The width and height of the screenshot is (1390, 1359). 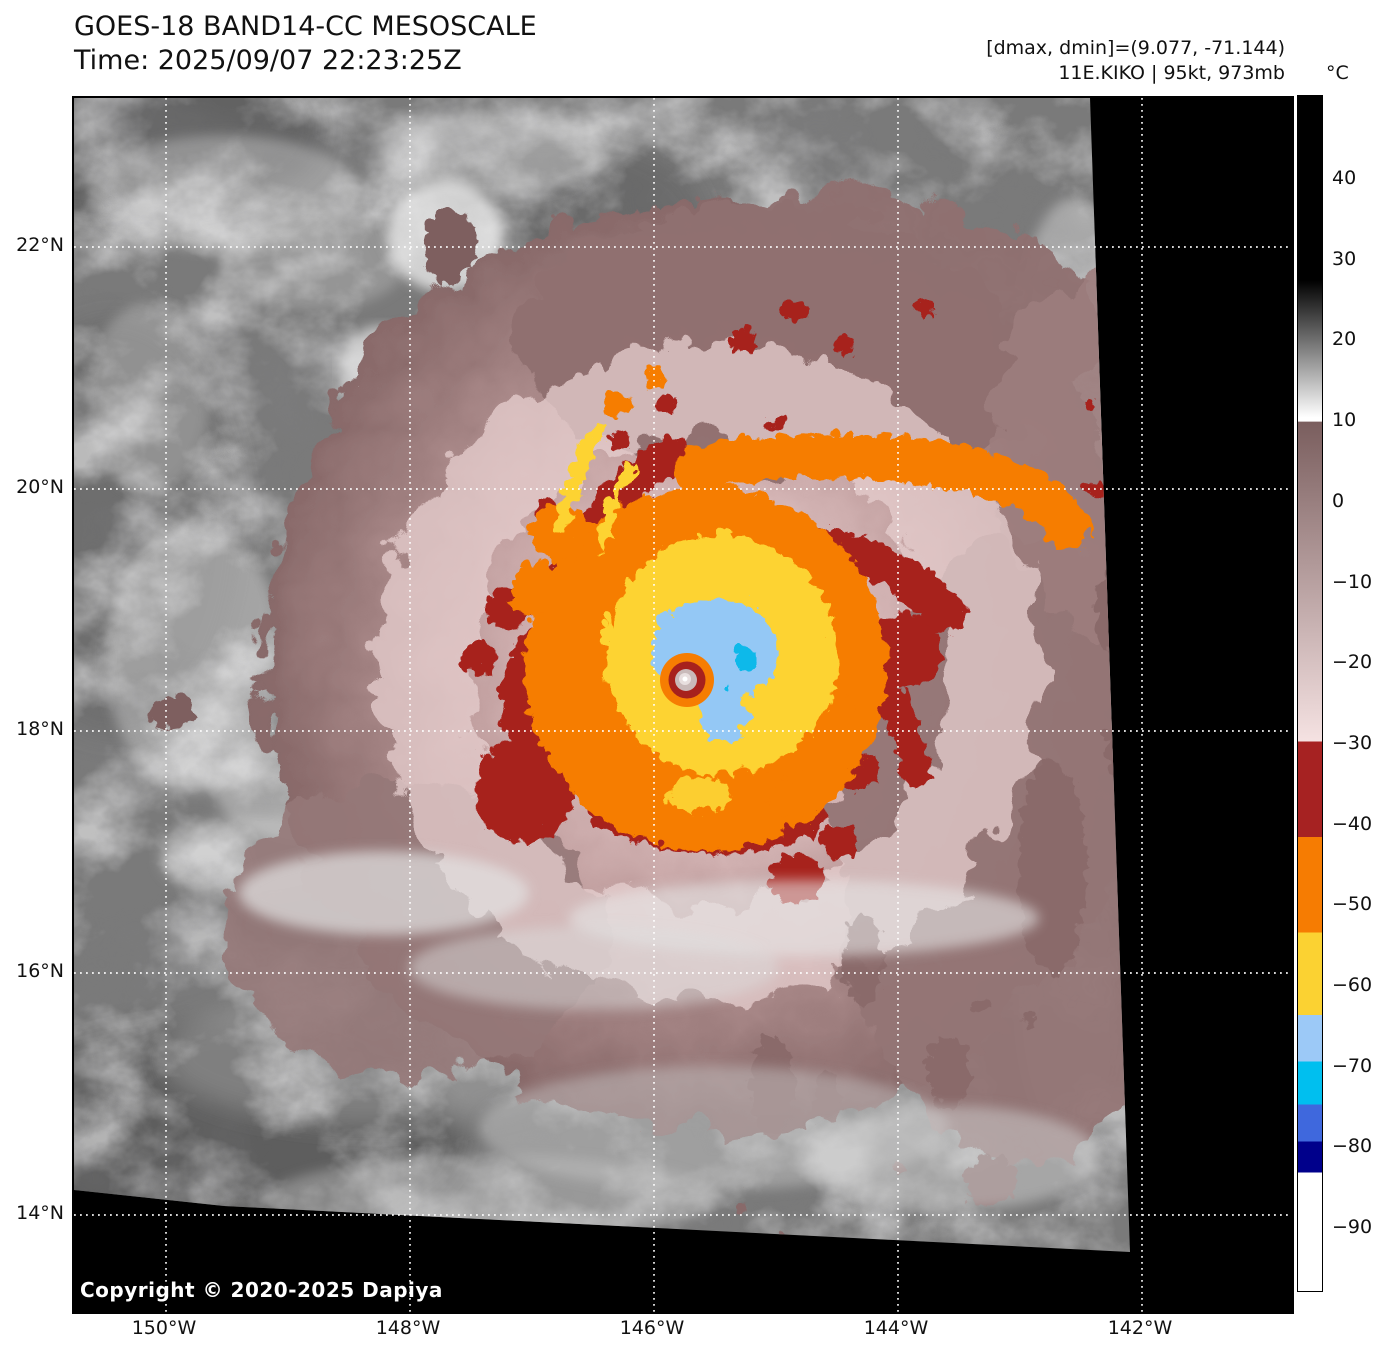 What do you see at coordinates (896, 1328) in the screenshot?
I see `longitude-label: 144°W` at bounding box center [896, 1328].